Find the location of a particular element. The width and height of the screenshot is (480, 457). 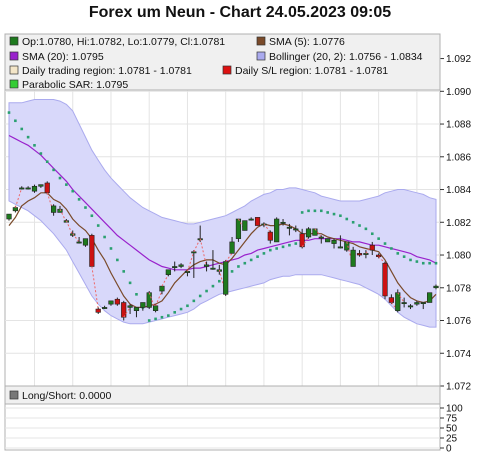

y-tick-label: 1.086 is located at coordinates (458, 157).